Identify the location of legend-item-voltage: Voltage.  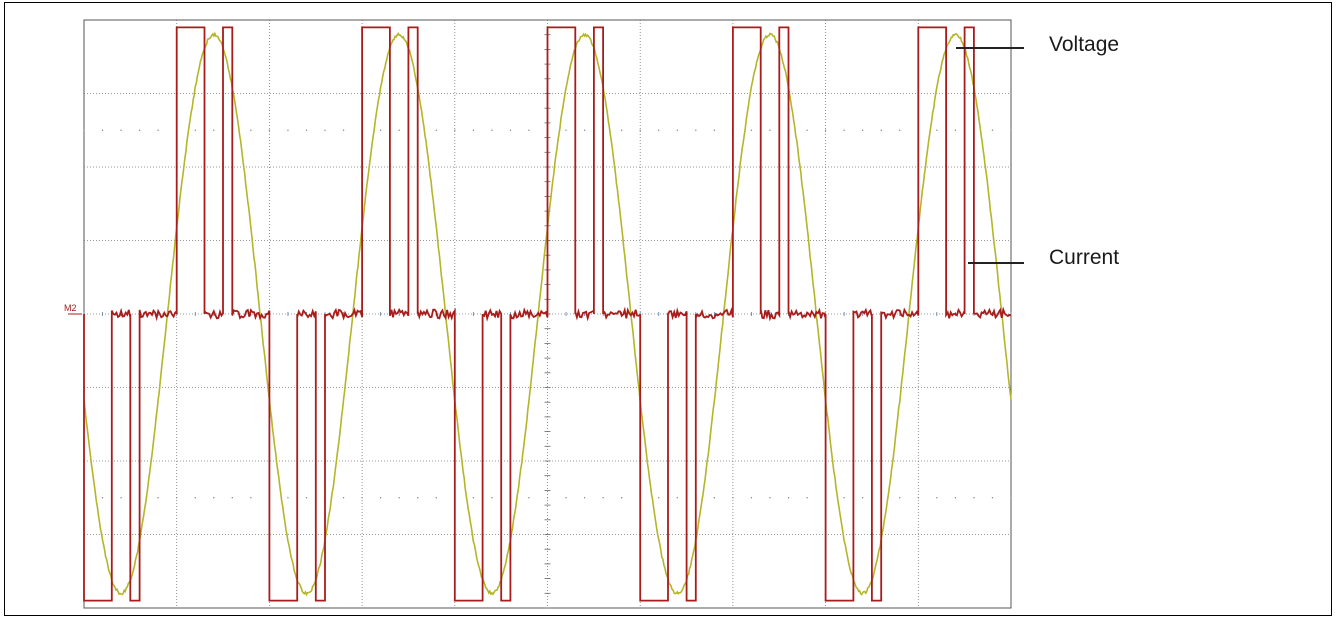
(1084, 45).